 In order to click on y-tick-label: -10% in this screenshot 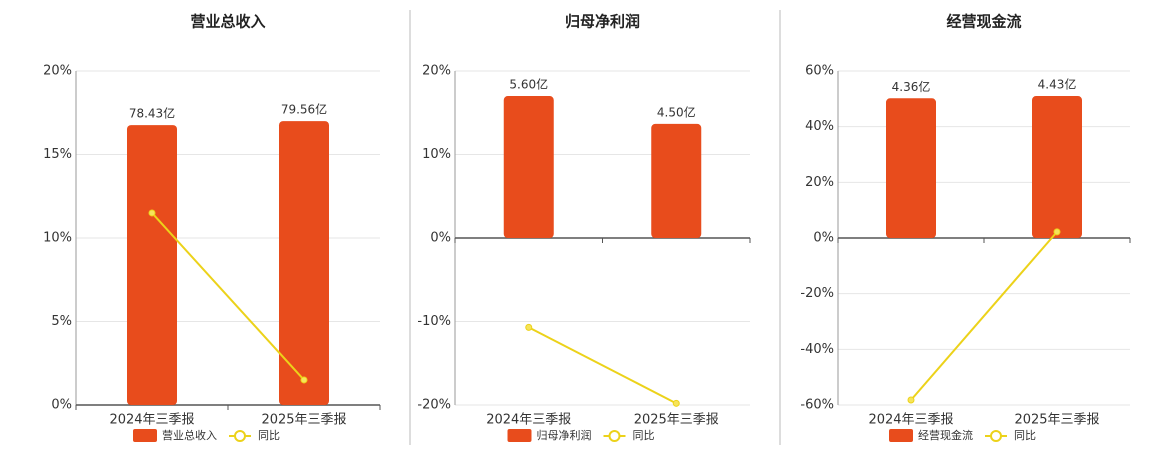, I will do `click(434, 321)`.